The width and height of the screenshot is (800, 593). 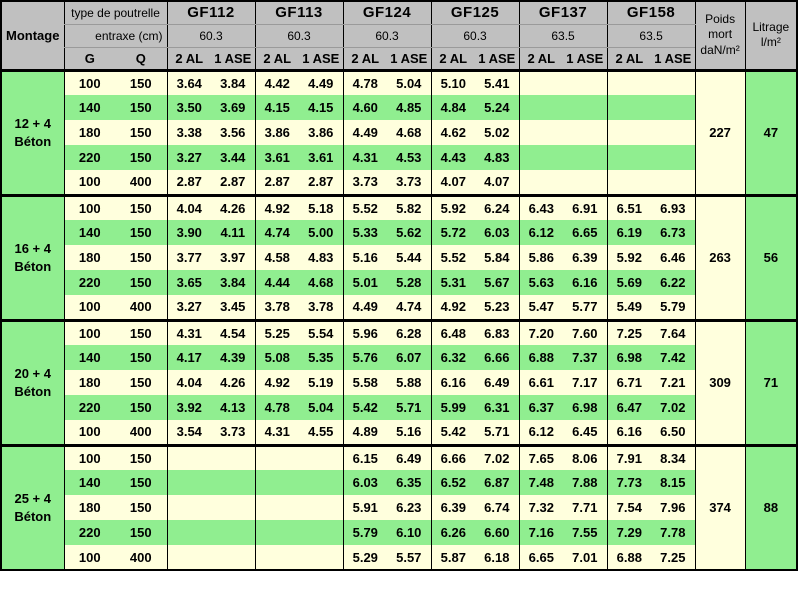 I want to click on al-value-gf124: 5.33, so click(x=365, y=232).